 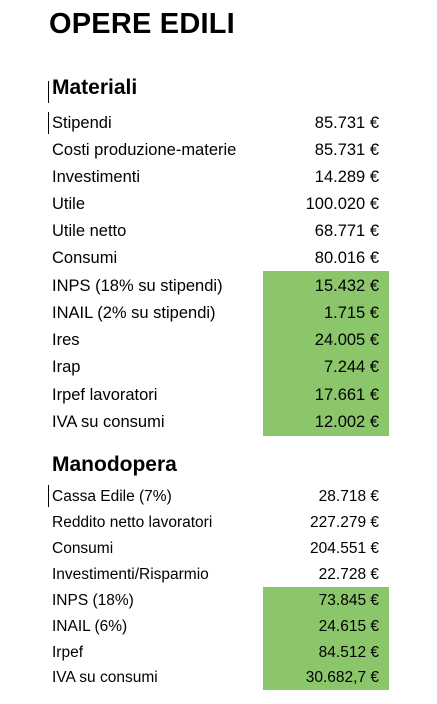 I want to click on row-value: 7.244 €, so click(x=351, y=367).